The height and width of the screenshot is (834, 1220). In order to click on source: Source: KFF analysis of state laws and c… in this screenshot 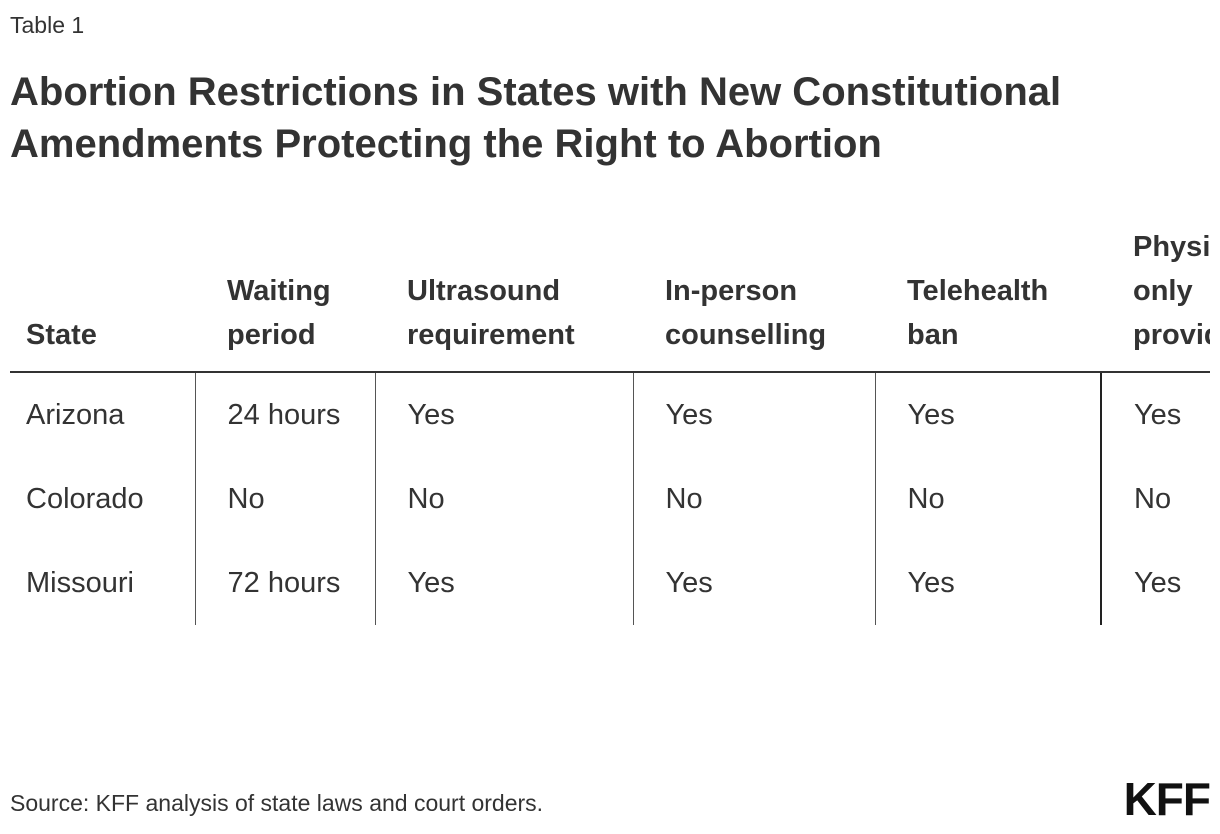, I will do `click(277, 803)`.